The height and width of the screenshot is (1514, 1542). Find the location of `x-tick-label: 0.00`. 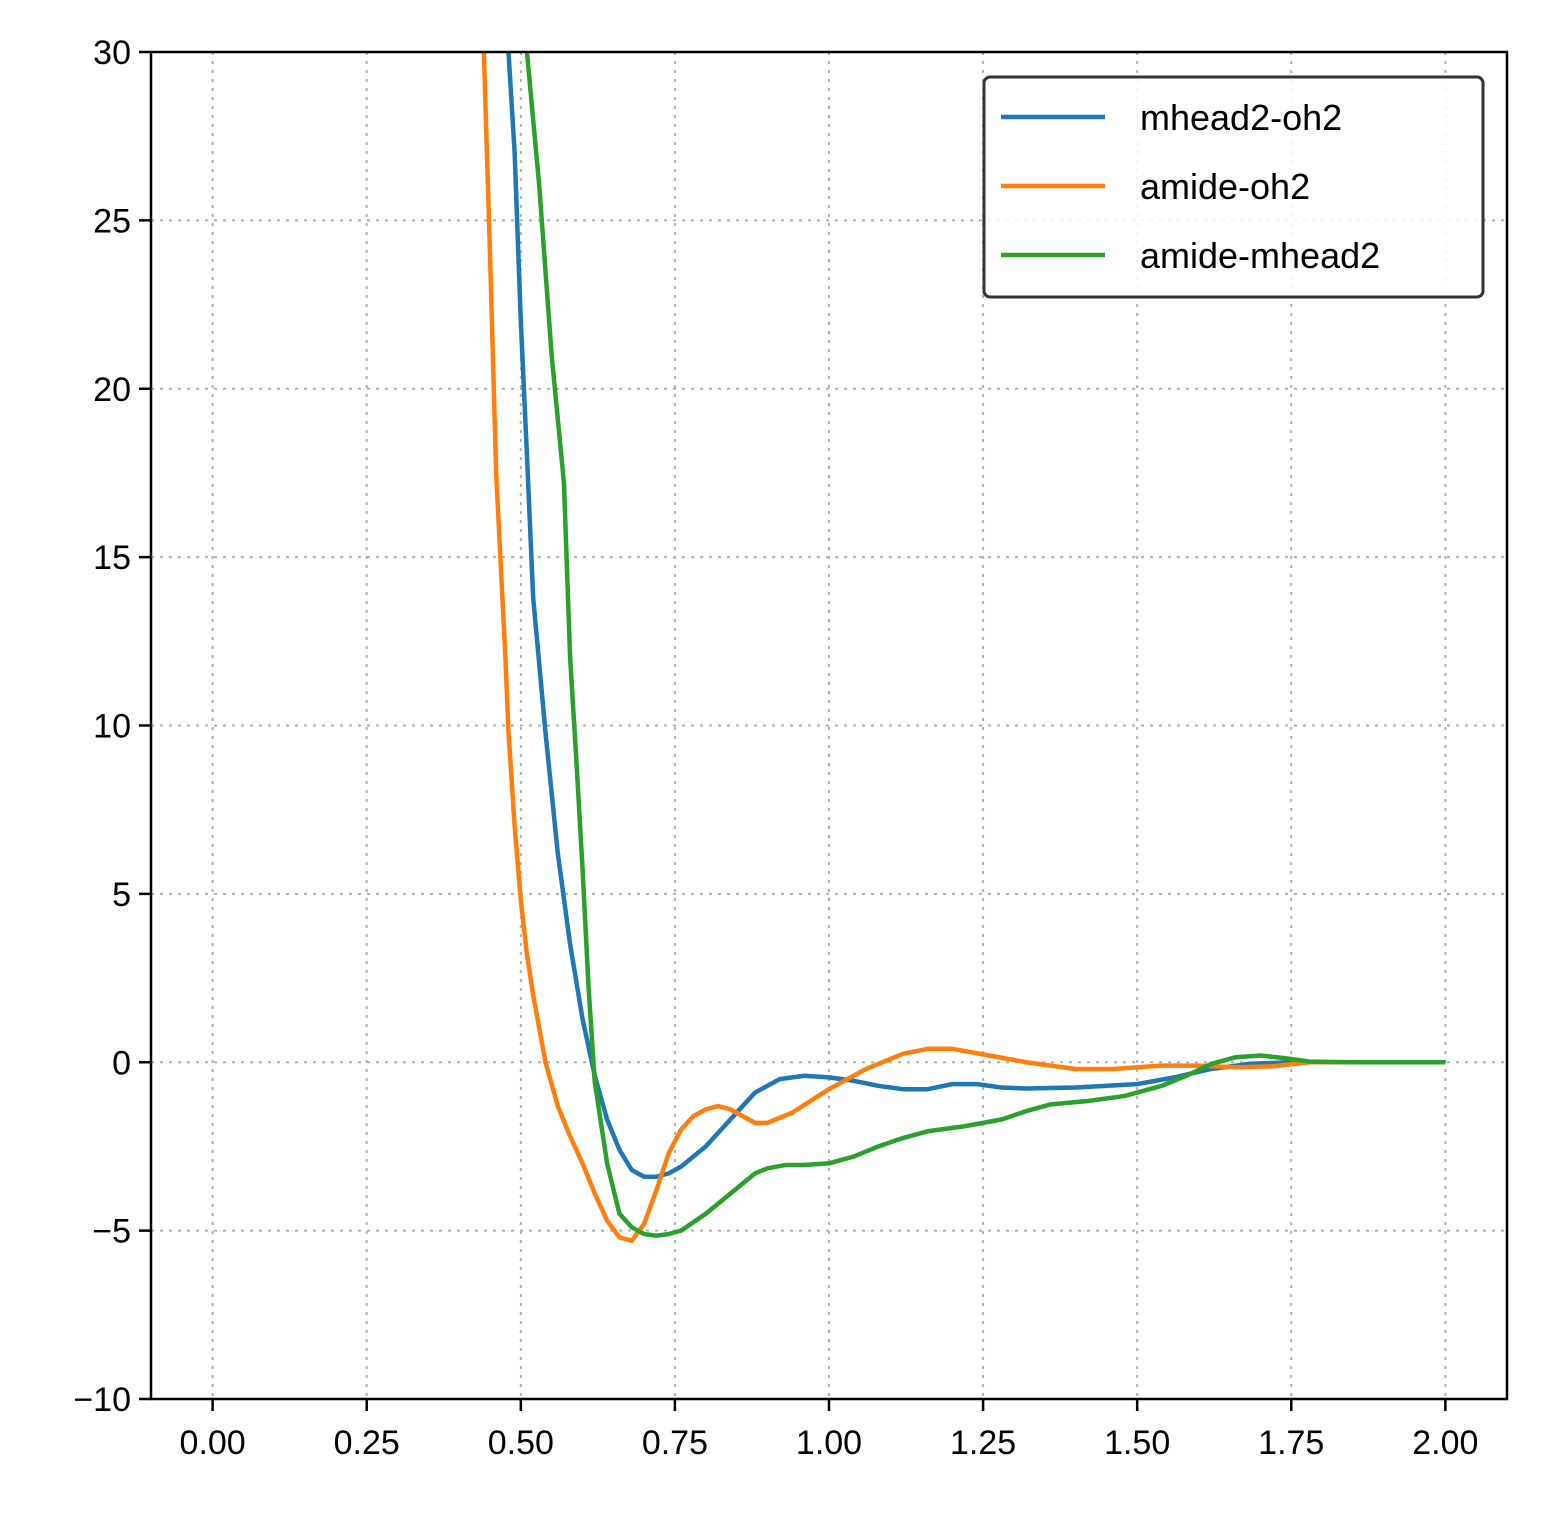

x-tick-label: 0.00 is located at coordinates (213, 1443).